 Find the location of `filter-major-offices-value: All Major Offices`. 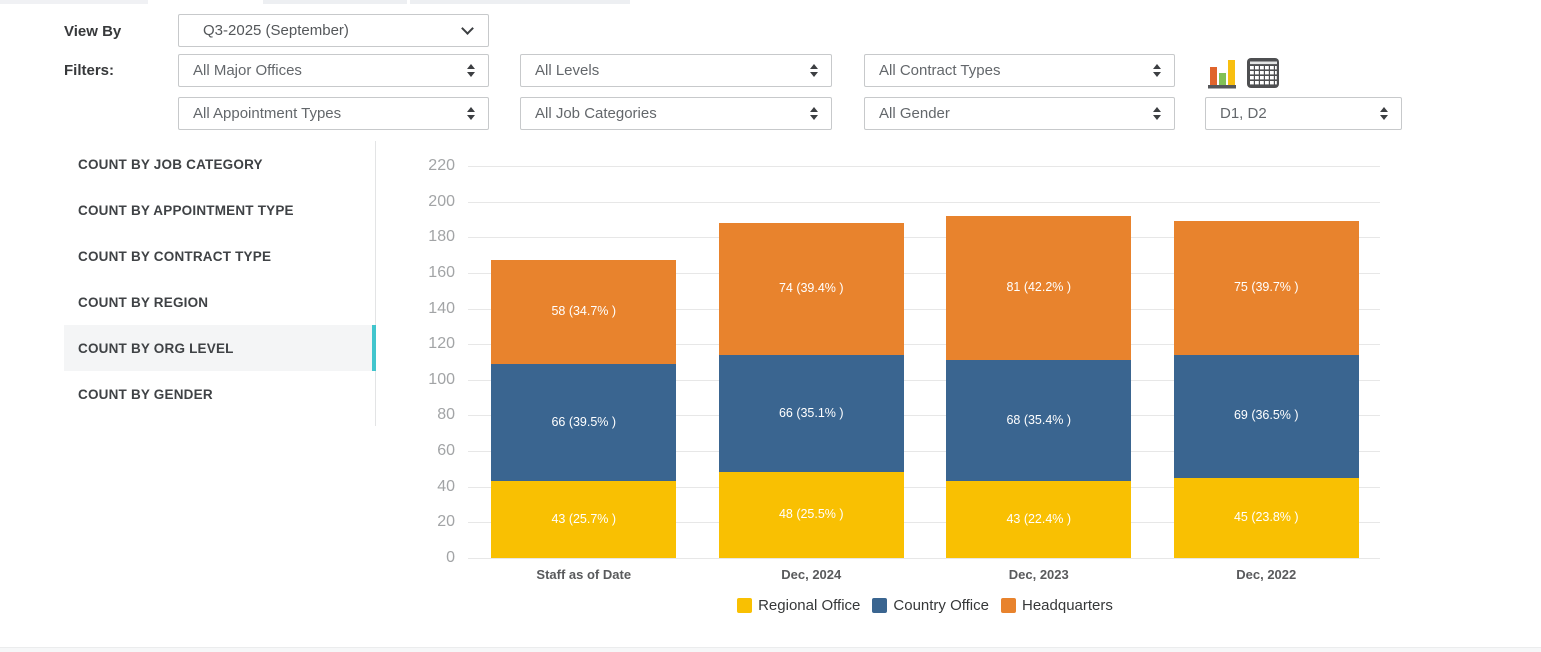

filter-major-offices-value: All Major Offices is located at coordinates (247, 70).